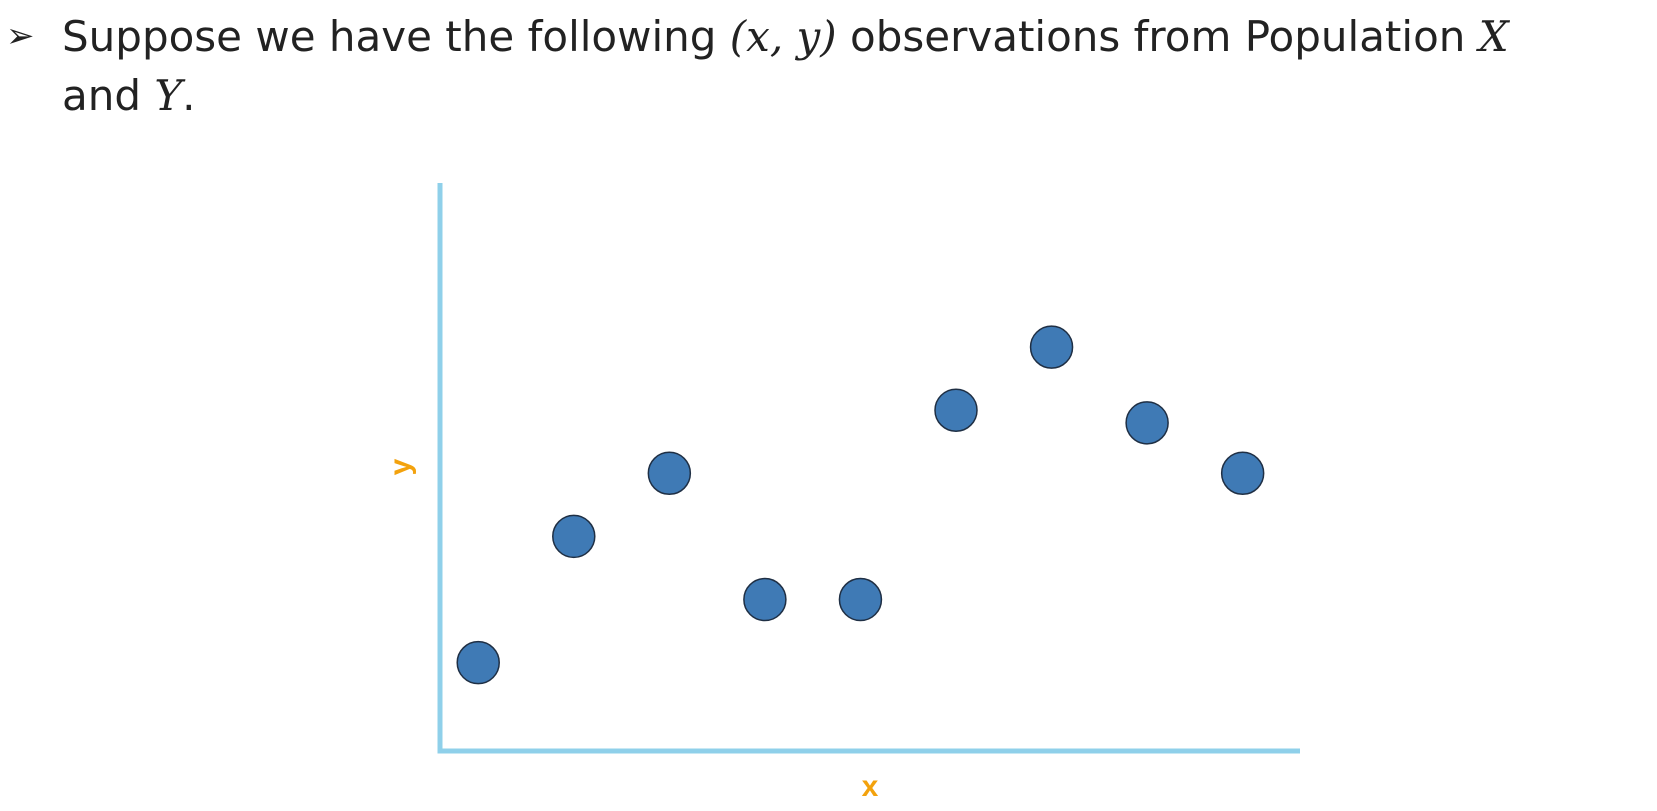 This screenshot has width=1657, height=811. What do you see at coordinates (396, 36) in the screenshot?
I see `text-part: Suppose we have the following` at bounding box center [396, 36].